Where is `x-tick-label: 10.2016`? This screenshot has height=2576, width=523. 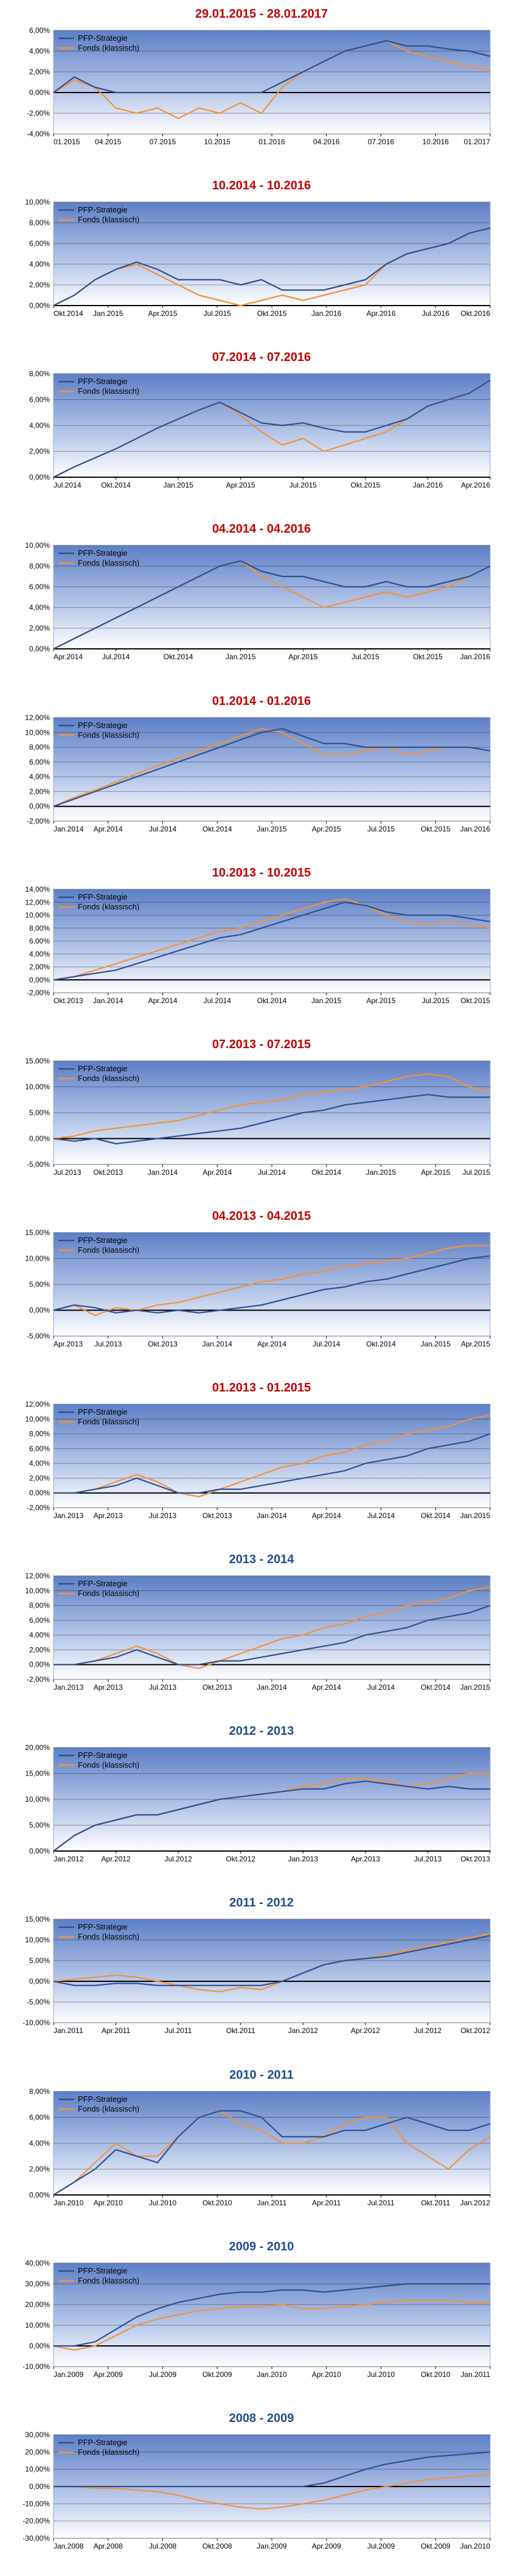
x-tick-label: 10.2016 is located at coordinates (436, 142).